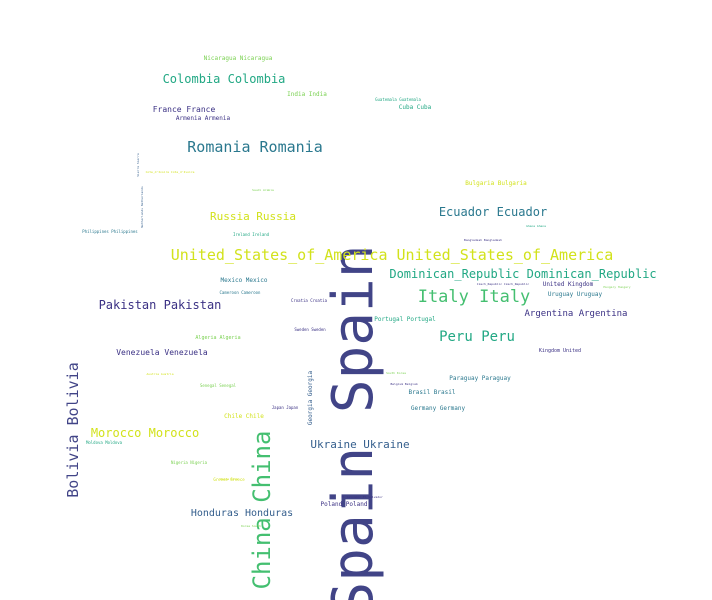 The image size is (712, 600). What do you see at coordinates (560, 351) in the screenshot?
I see `word-kingdom: Kingdom United` at bounding box center [560, 351].